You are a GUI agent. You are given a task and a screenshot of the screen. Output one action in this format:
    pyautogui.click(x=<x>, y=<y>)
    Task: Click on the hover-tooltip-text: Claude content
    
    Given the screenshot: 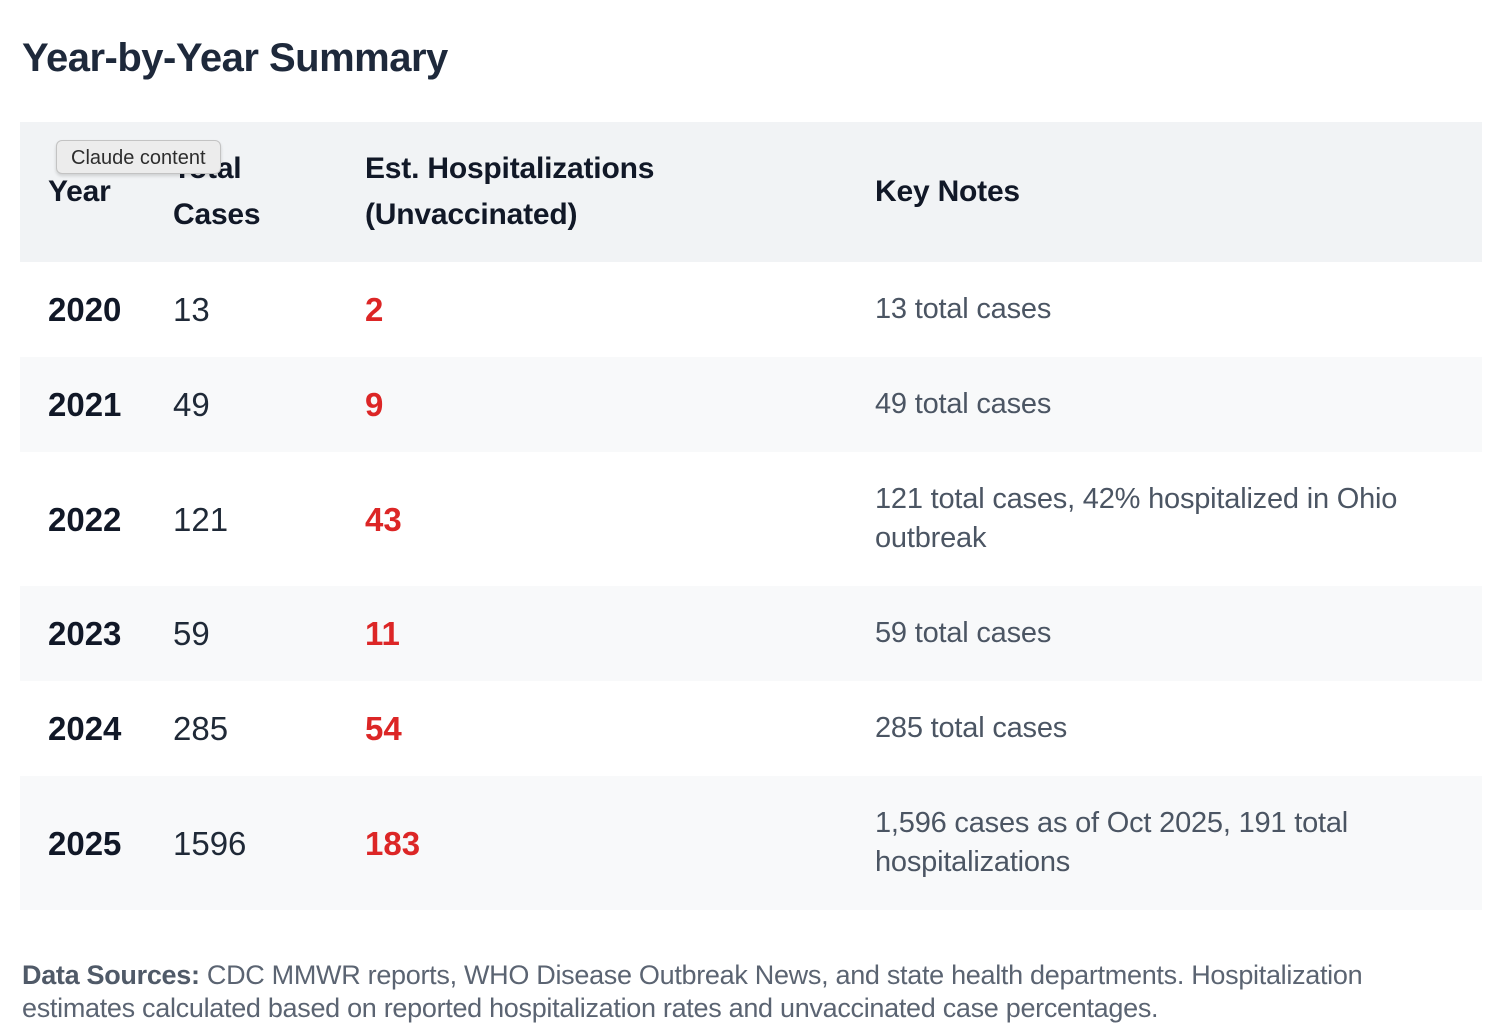 What is the action you would take?
    pyautogui.click(x=138, y=158)
    